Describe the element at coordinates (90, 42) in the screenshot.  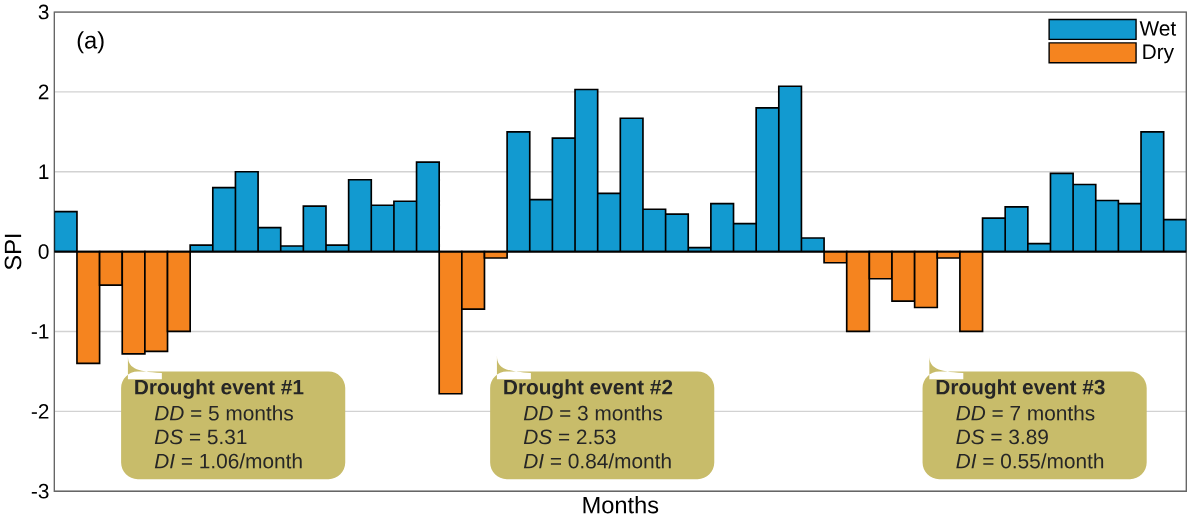
I see `annotation: (a)` at that location.